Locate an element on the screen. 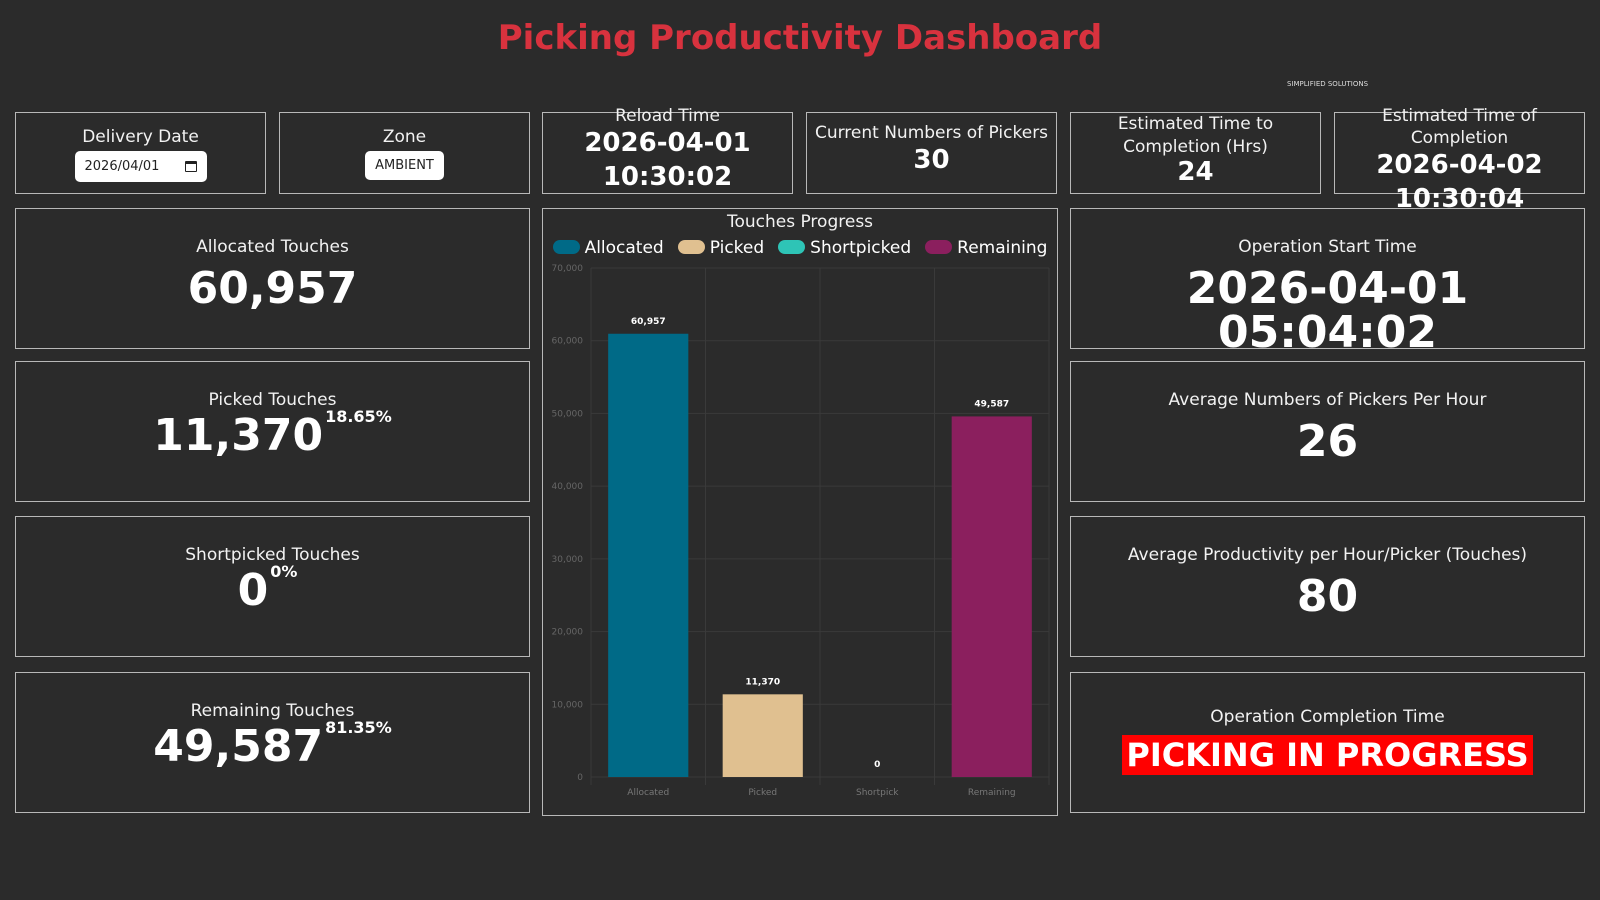 The width and height of the screenshot is (1600, 900). operation-start-label: Operation Start Time is located at coordinates (1327, 247).